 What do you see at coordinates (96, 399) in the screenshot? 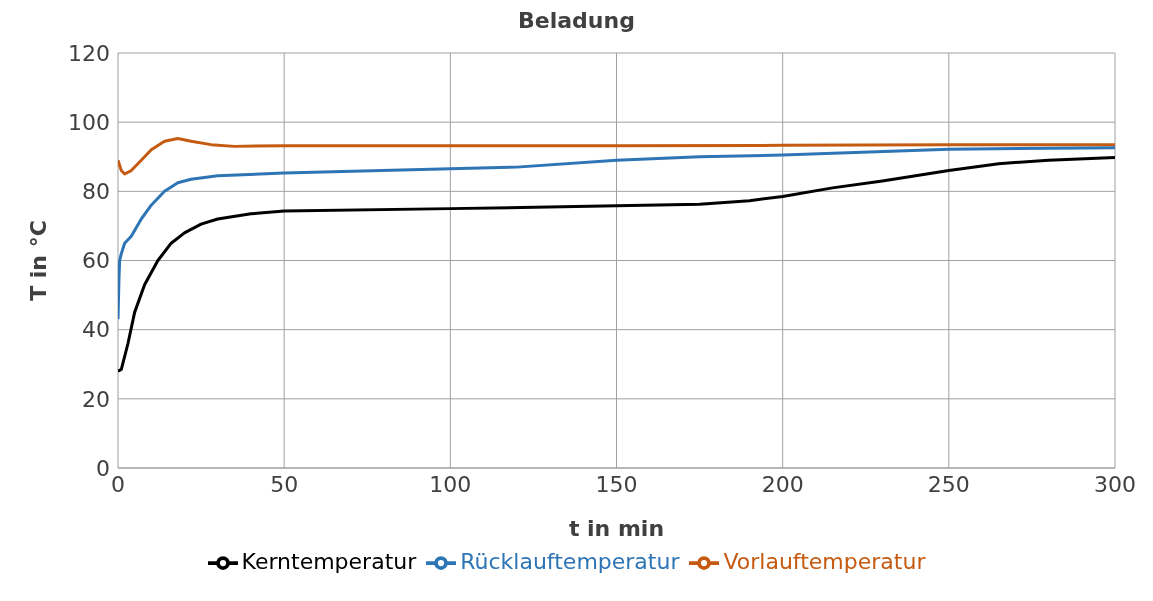
I see `y-tick-label: 20` at bounding box center [96, 399].